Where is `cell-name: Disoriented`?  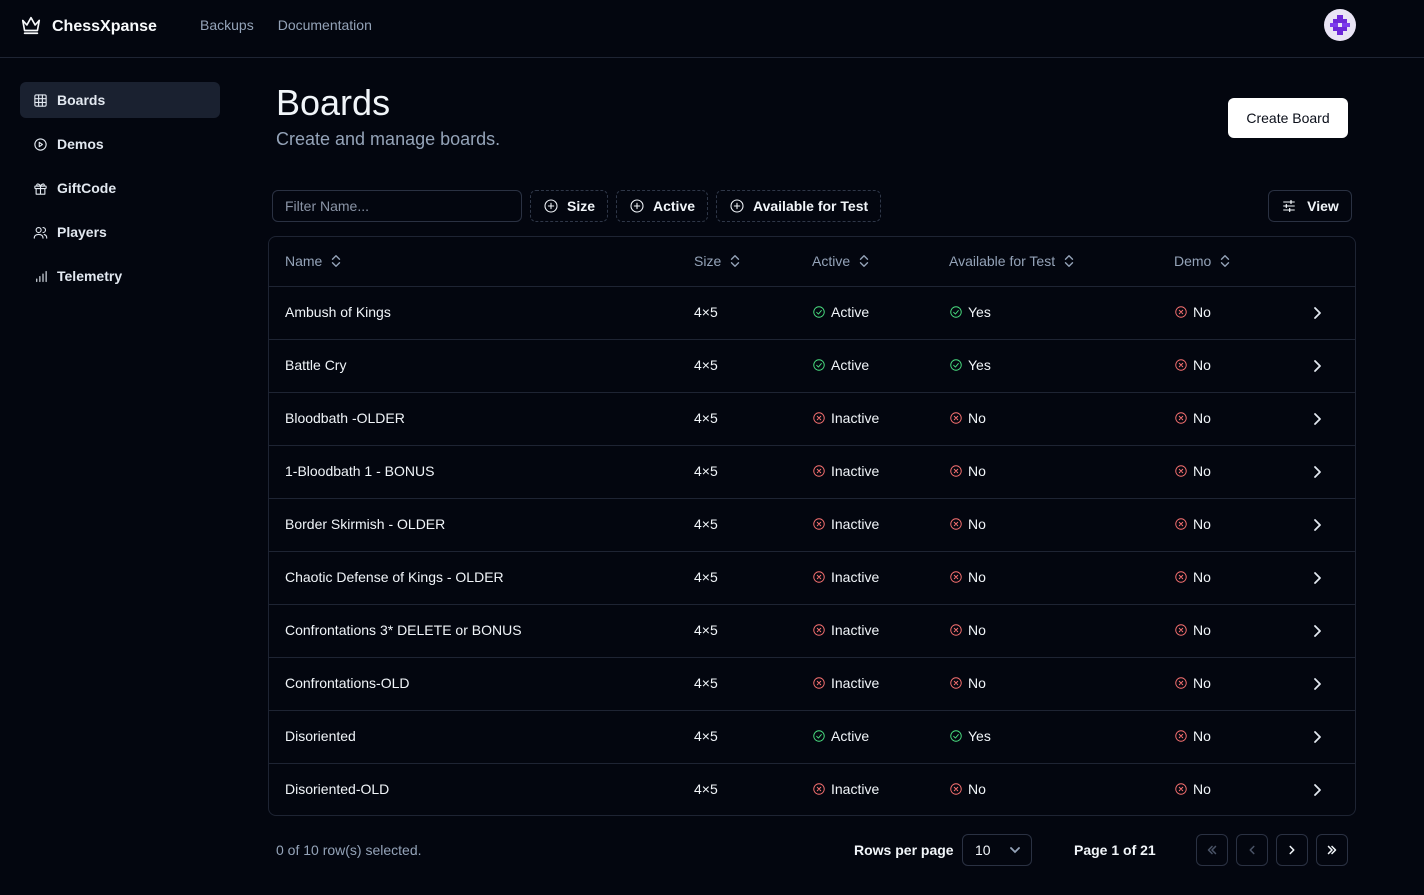 cell-name: Disoriented is located at coordinates (320, 736).